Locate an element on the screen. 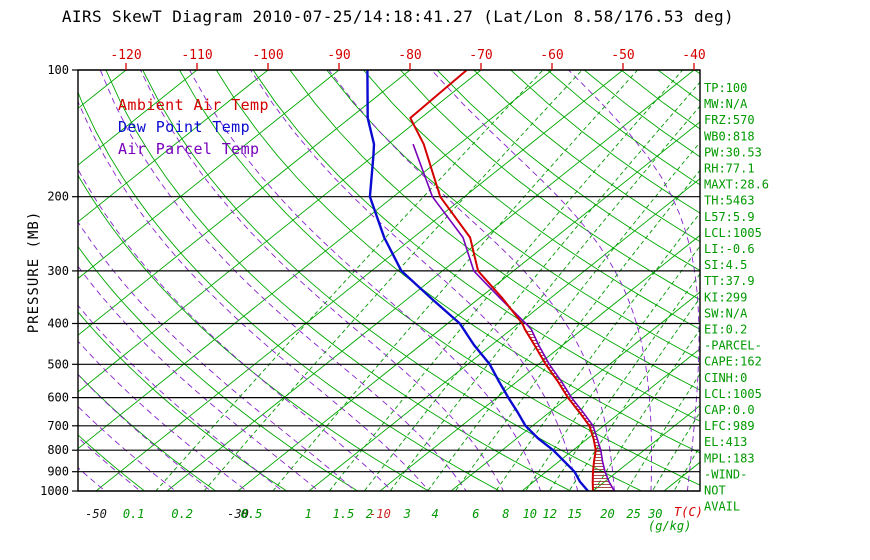 The height and width of the screenshot is (560, 870). stat-line: LI:-0.6 is located at coordinates (729, 249).